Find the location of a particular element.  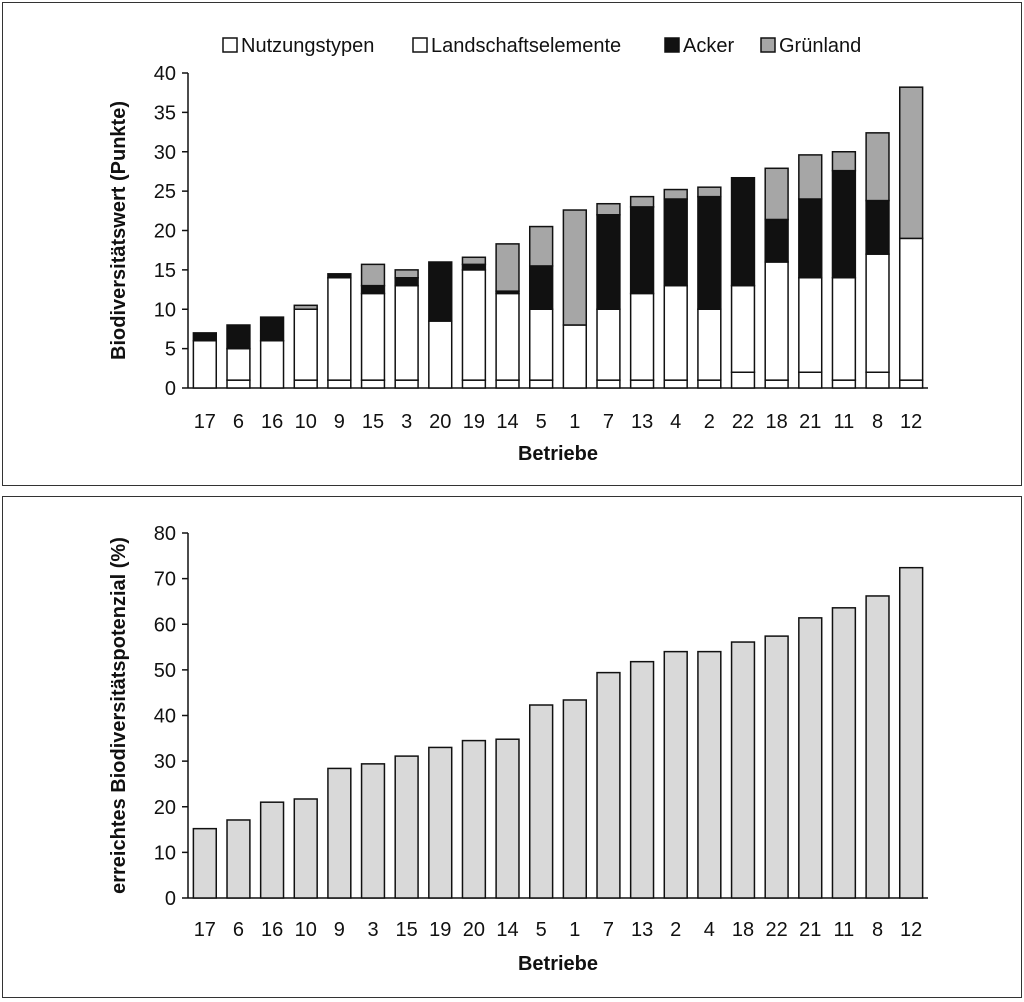

y-tick-label: 20 is located at coordinates (165, 232).